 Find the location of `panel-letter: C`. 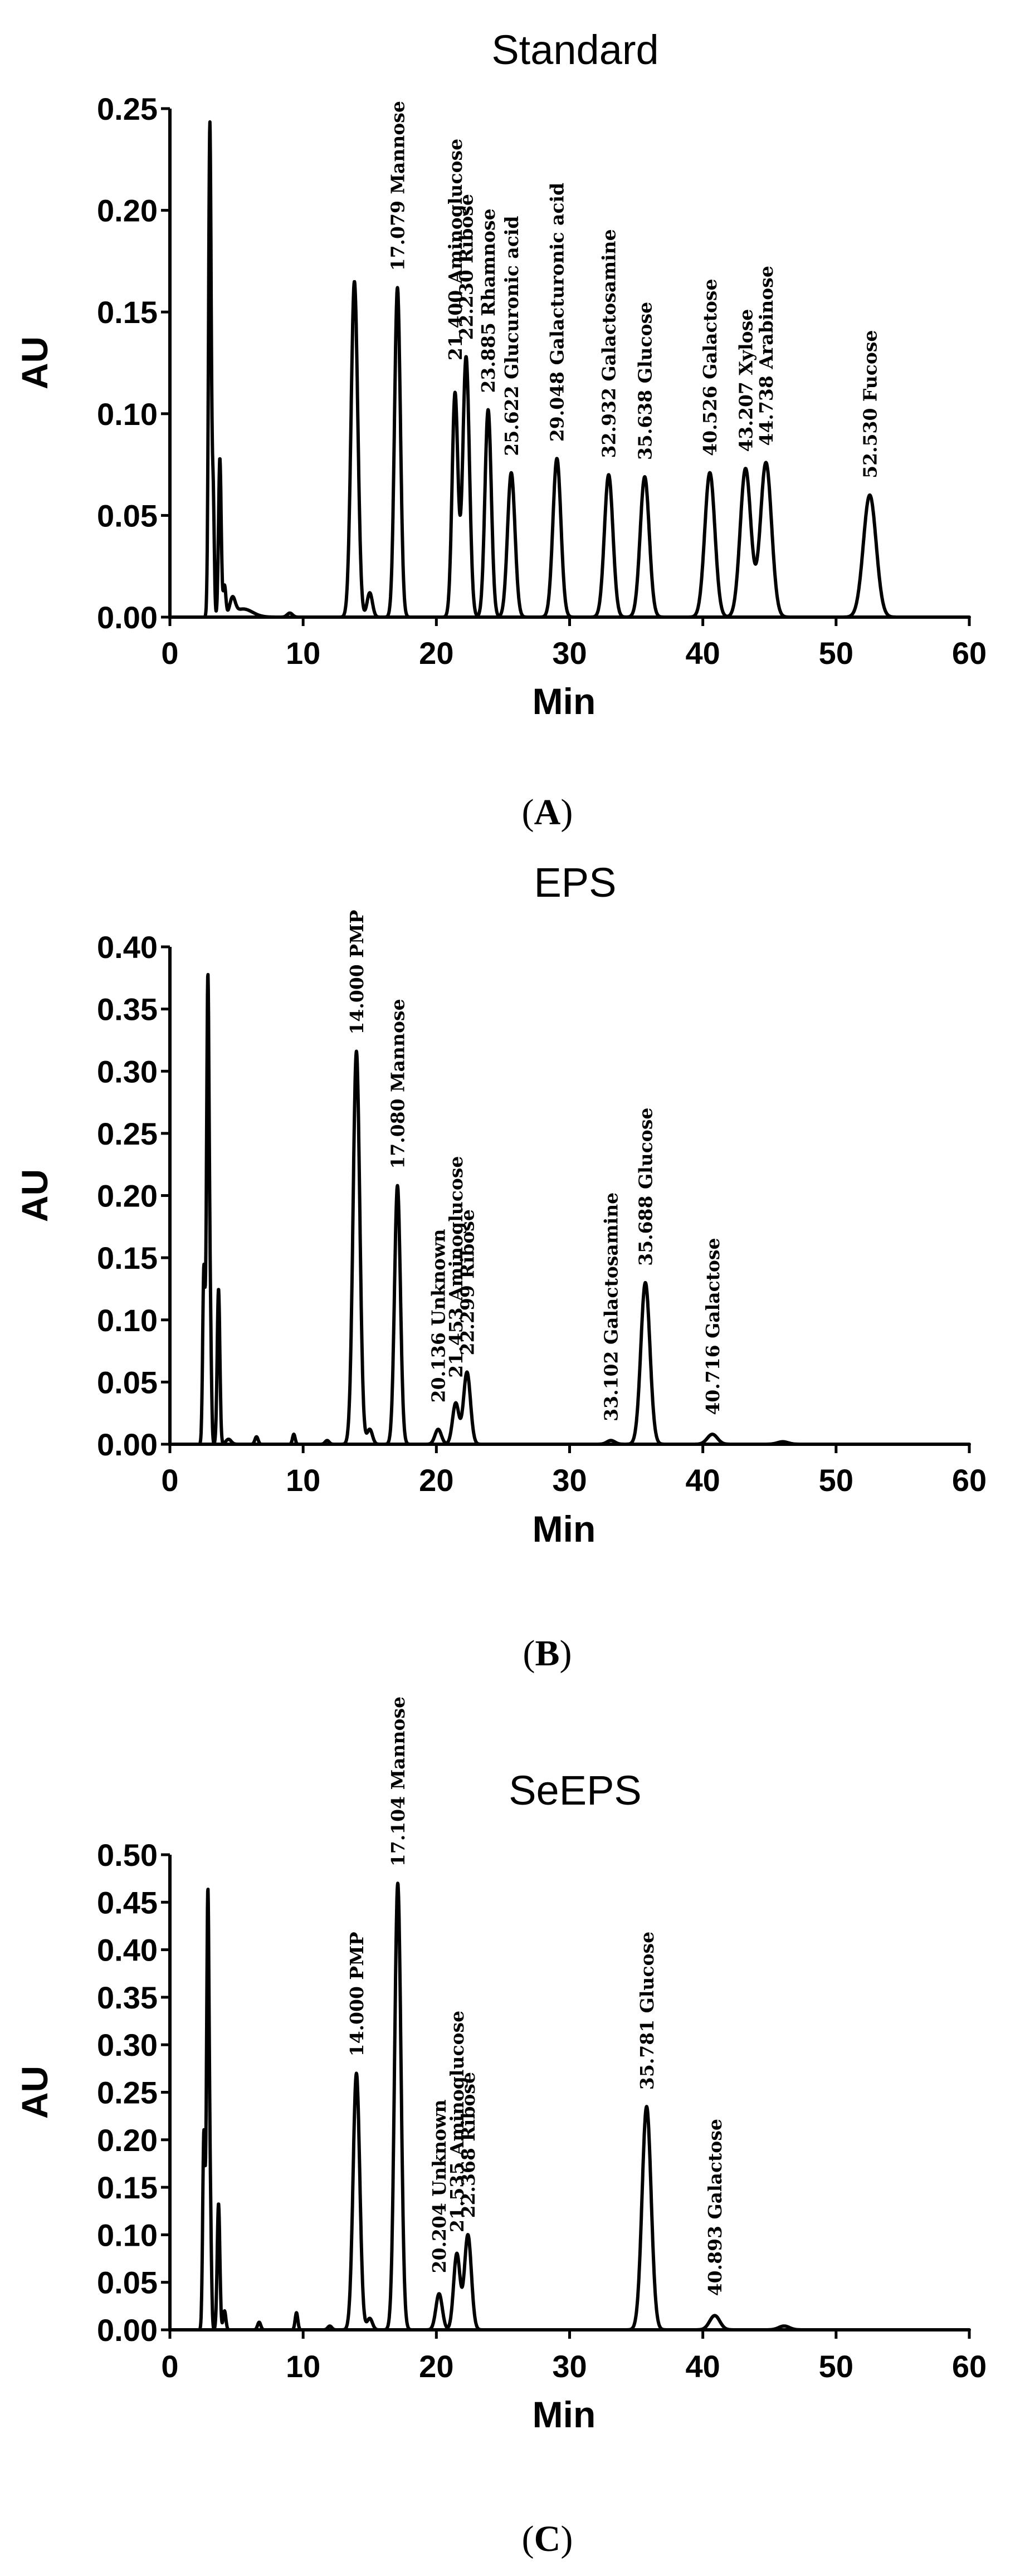

panel-letter: C is located at coordinates (547, 2539).